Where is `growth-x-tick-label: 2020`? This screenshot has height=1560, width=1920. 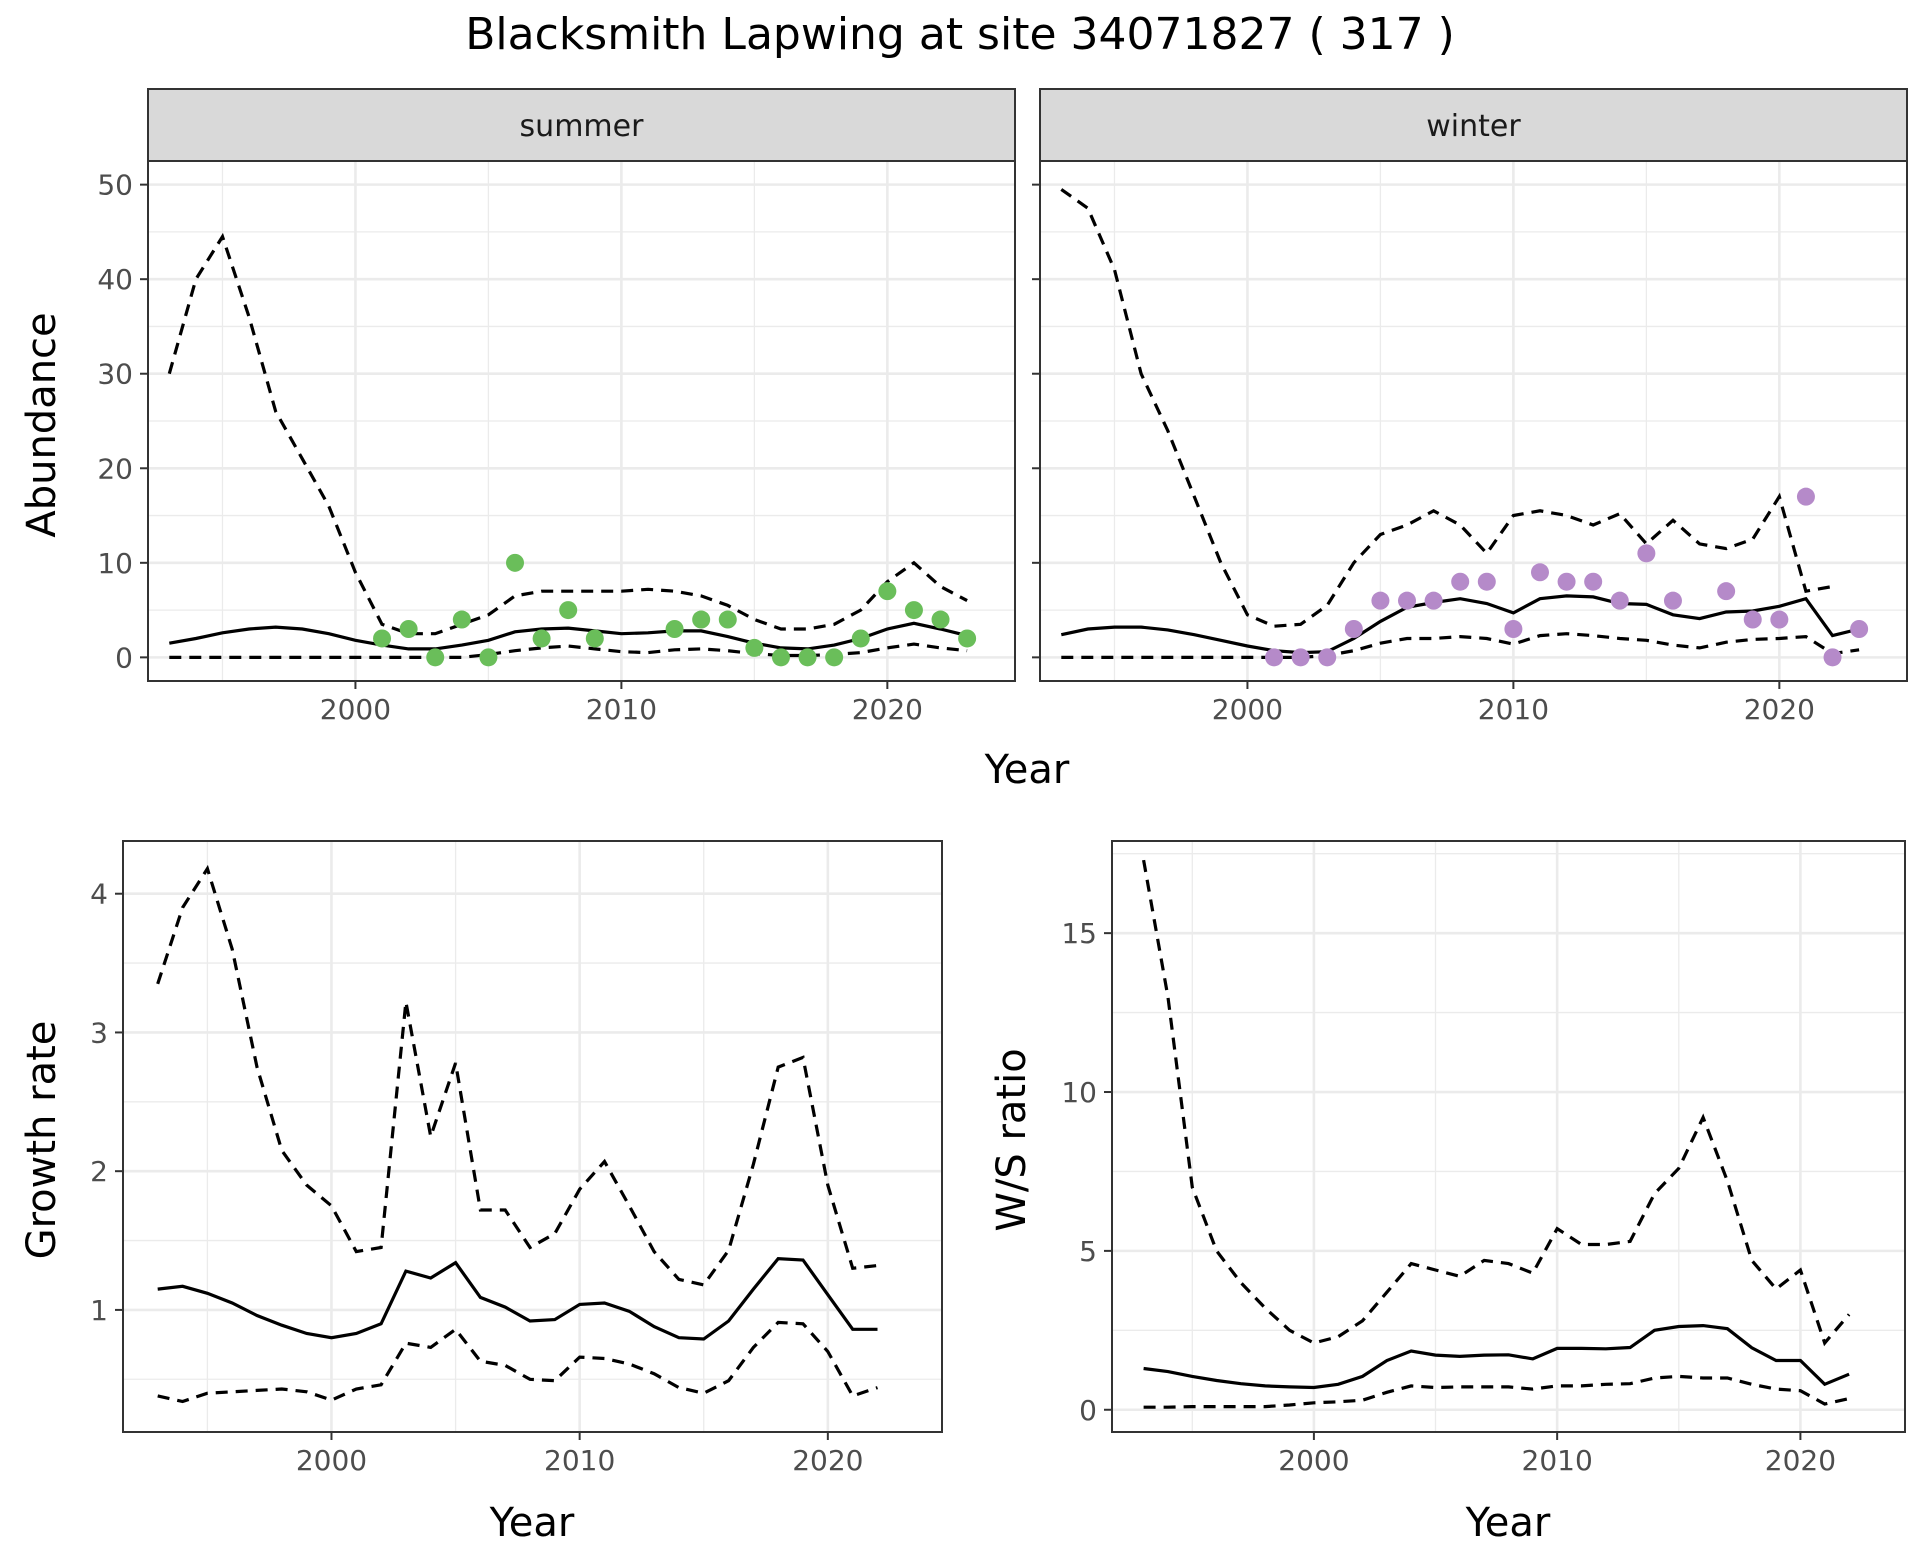
growth-x-tick-label: 2020 is located at coordinates (827, 1460).